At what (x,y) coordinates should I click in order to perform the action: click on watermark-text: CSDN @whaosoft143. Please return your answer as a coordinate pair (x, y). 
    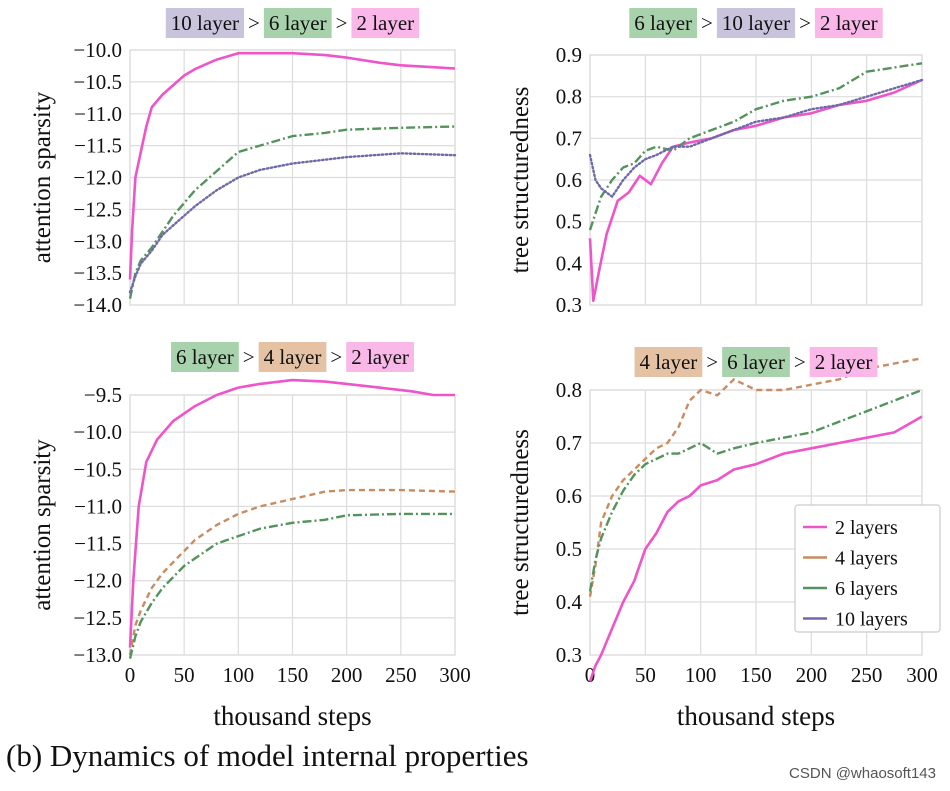
    Looking at the image, I should click on (862, 773).